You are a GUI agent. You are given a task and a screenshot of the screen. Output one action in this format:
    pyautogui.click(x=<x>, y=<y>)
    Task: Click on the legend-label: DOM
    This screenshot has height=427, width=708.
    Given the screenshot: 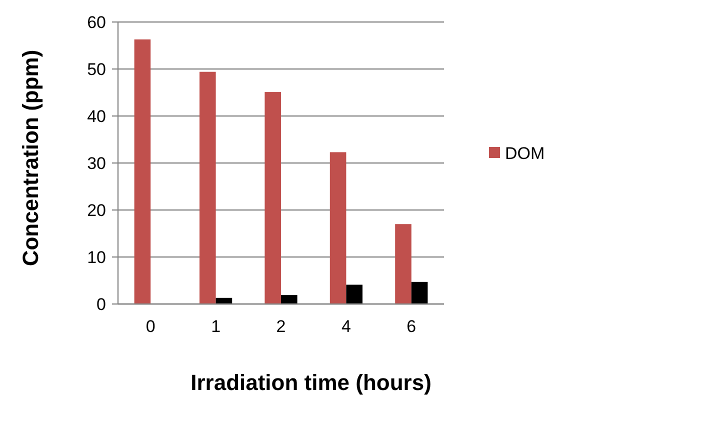 What is the action you would take?
    pyautogui.click(x=525, y=153)
    